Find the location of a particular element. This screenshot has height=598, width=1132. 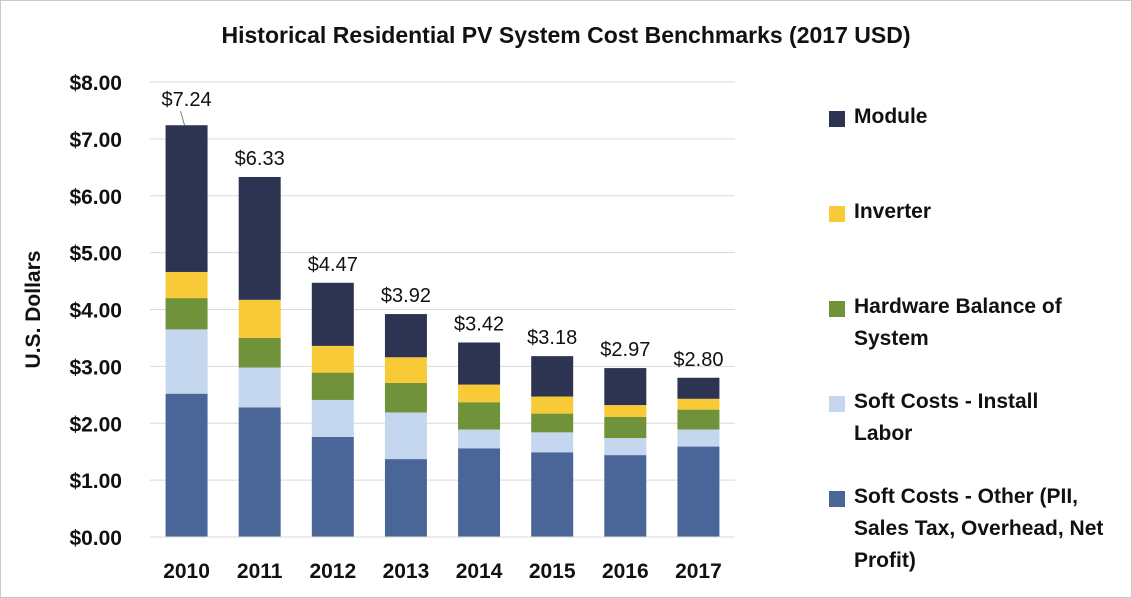

x-tick-label: 2017 is located at coordinates (698, 571).